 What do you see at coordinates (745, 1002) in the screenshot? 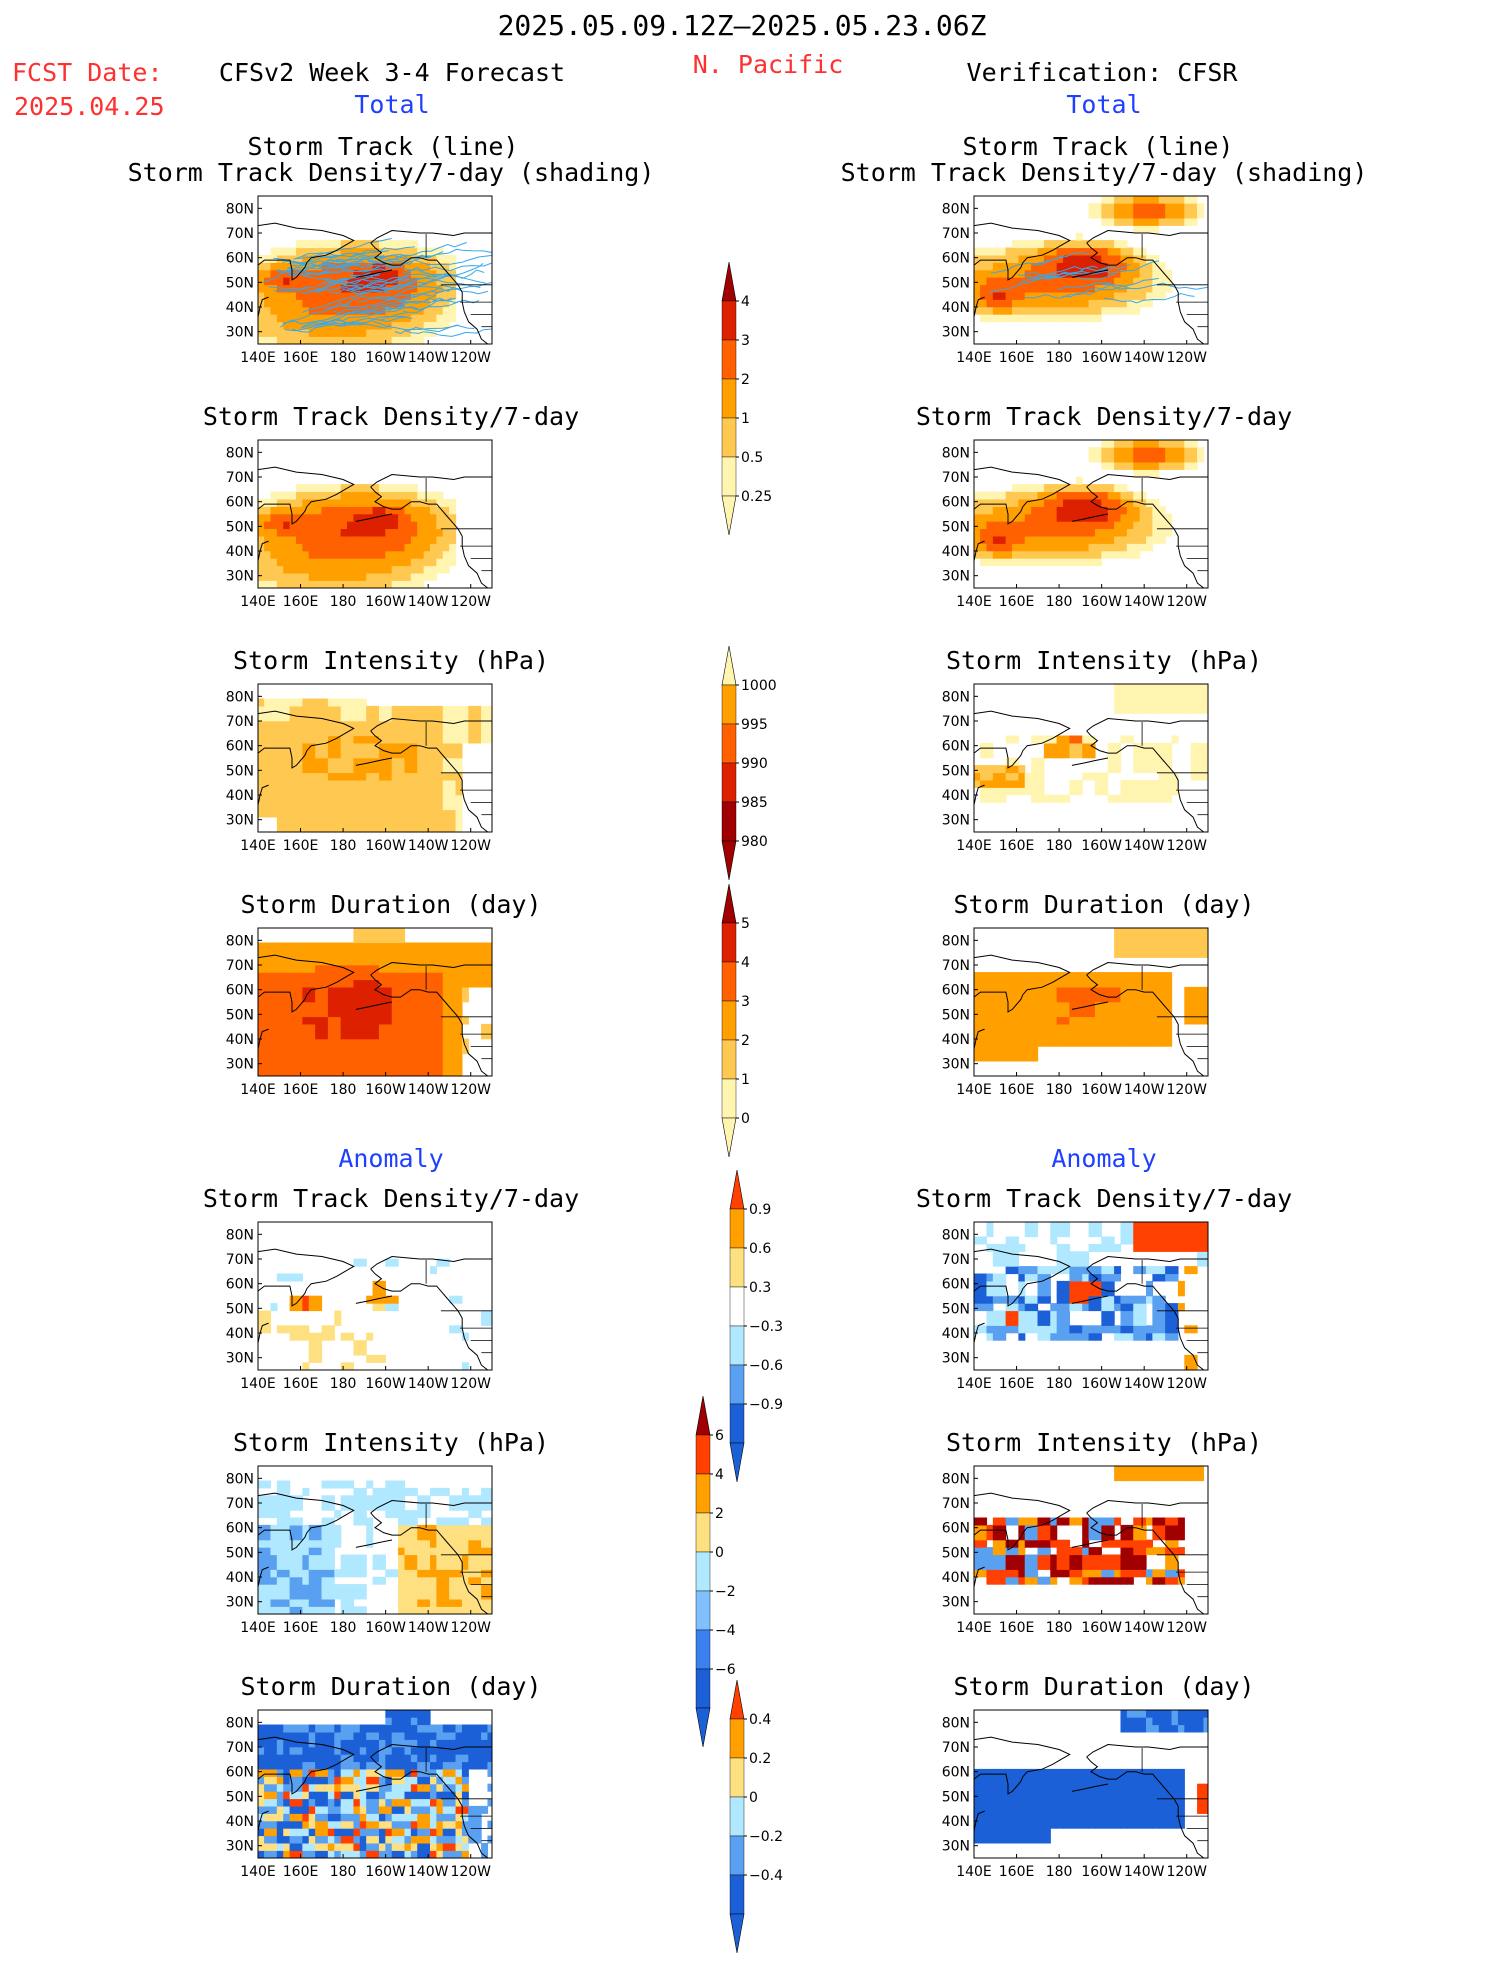
I see `colorbar-label: 3` at bounding box center [745, 1002].